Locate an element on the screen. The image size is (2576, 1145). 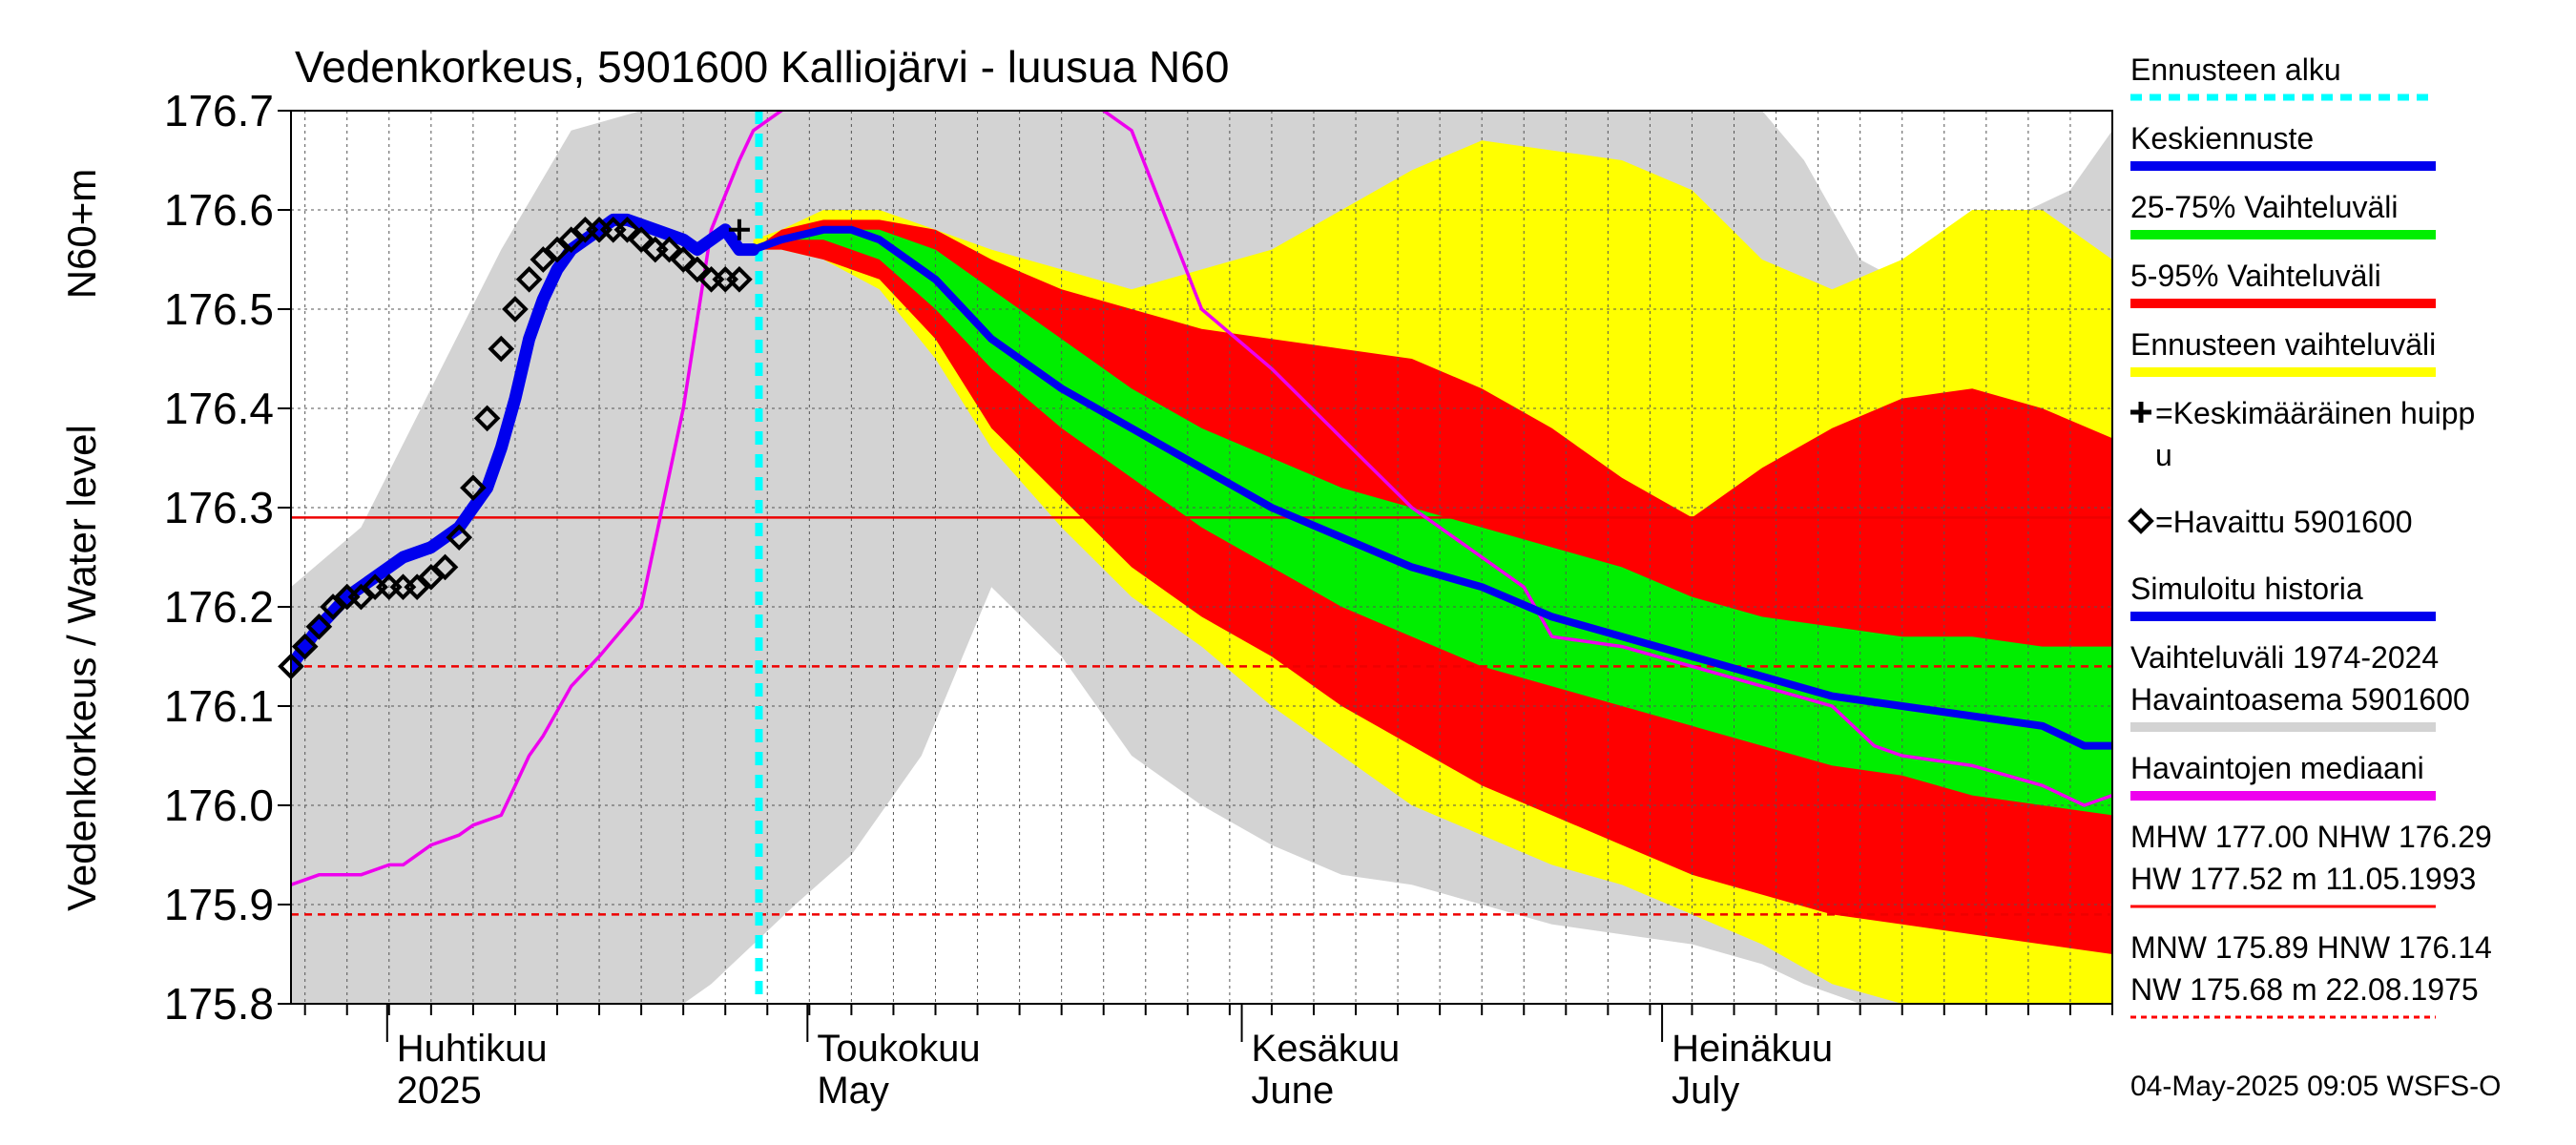
y-tick-label: 176.3 is located at coordinates (219, 508).